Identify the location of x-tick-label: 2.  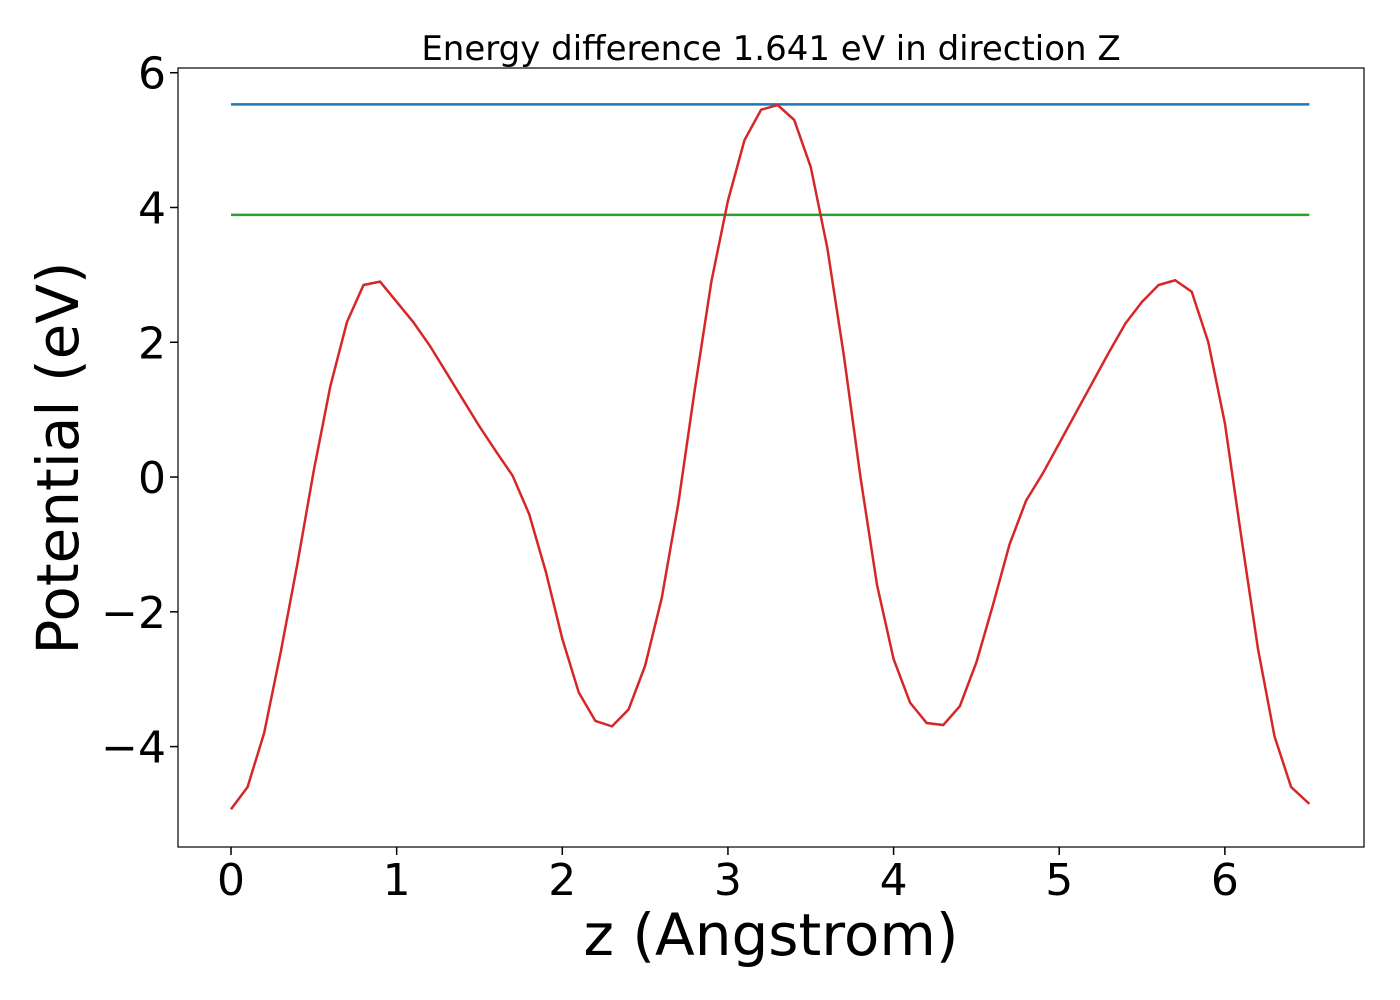
(562, 880).